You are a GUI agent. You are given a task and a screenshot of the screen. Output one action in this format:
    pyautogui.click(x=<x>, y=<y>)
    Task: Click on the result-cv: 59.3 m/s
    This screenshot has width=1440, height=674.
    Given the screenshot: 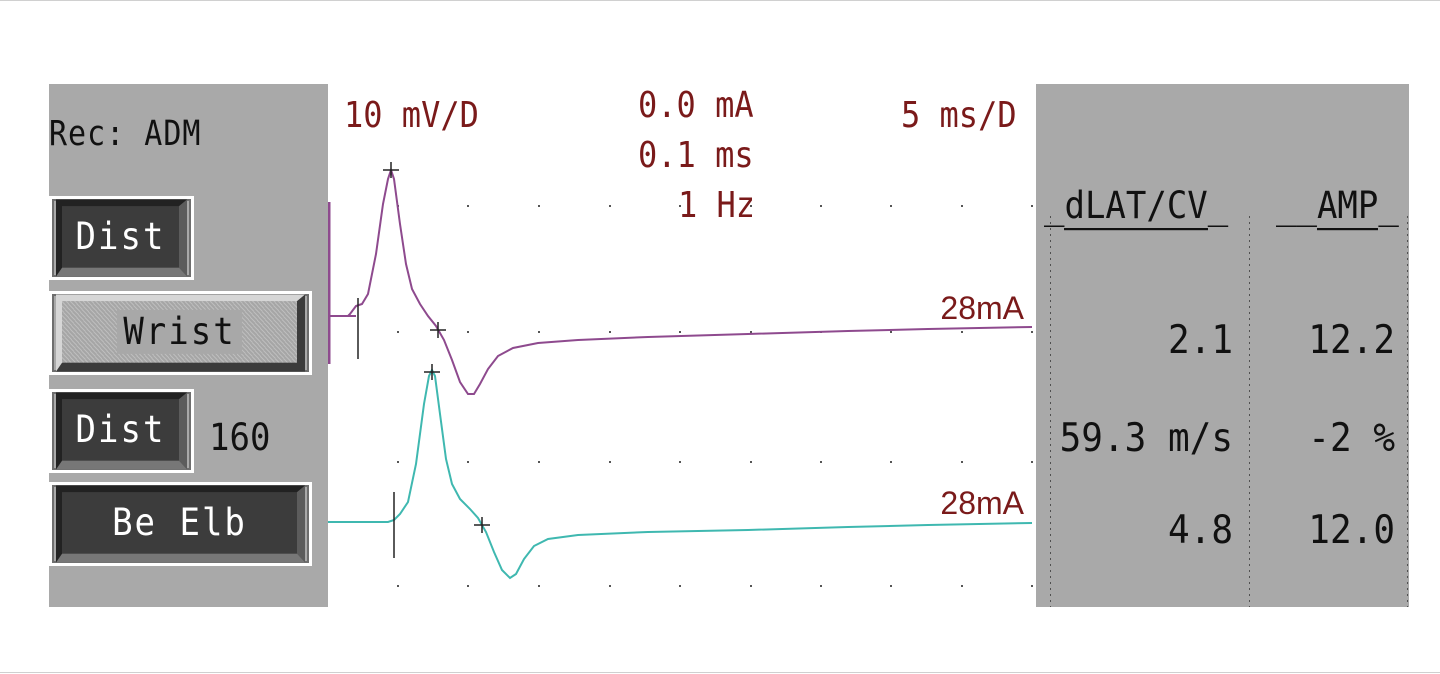 What is the action you would take?
    pyautogui.click(x=1146, y=439)
    